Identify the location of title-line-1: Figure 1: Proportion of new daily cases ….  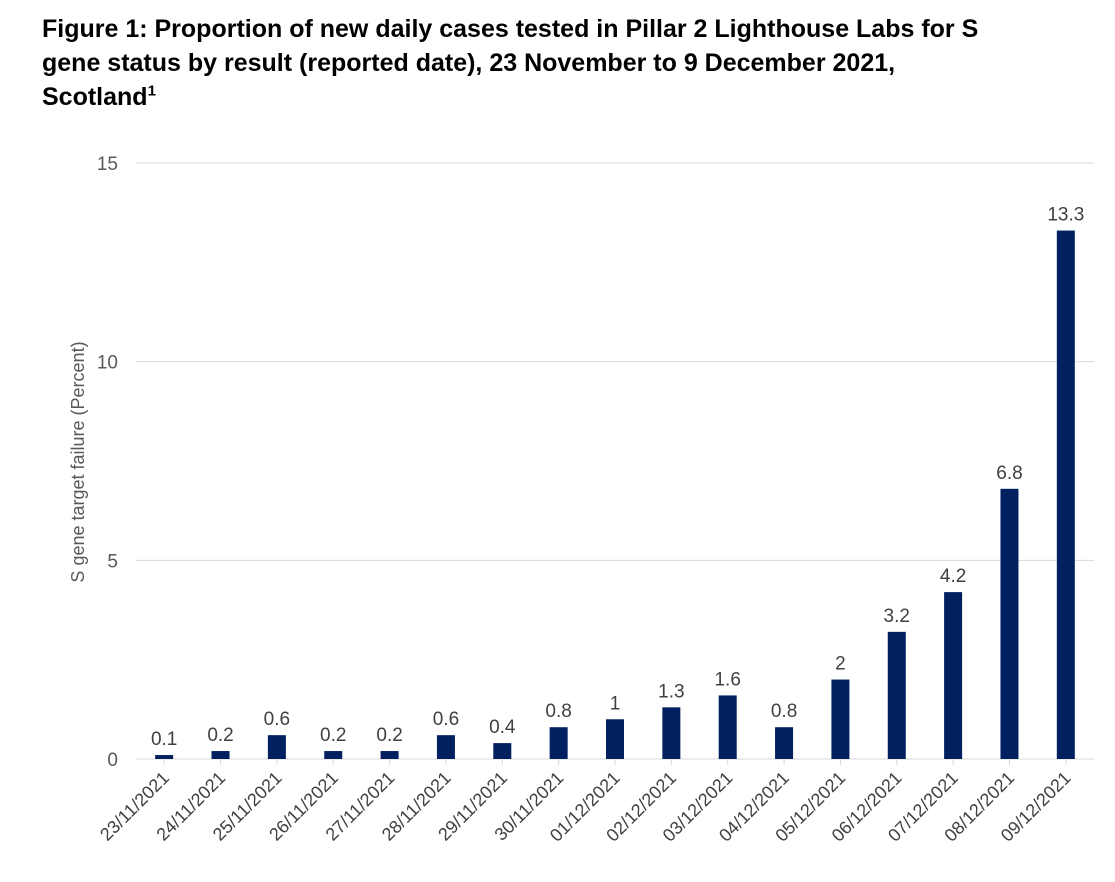
(510, 29).